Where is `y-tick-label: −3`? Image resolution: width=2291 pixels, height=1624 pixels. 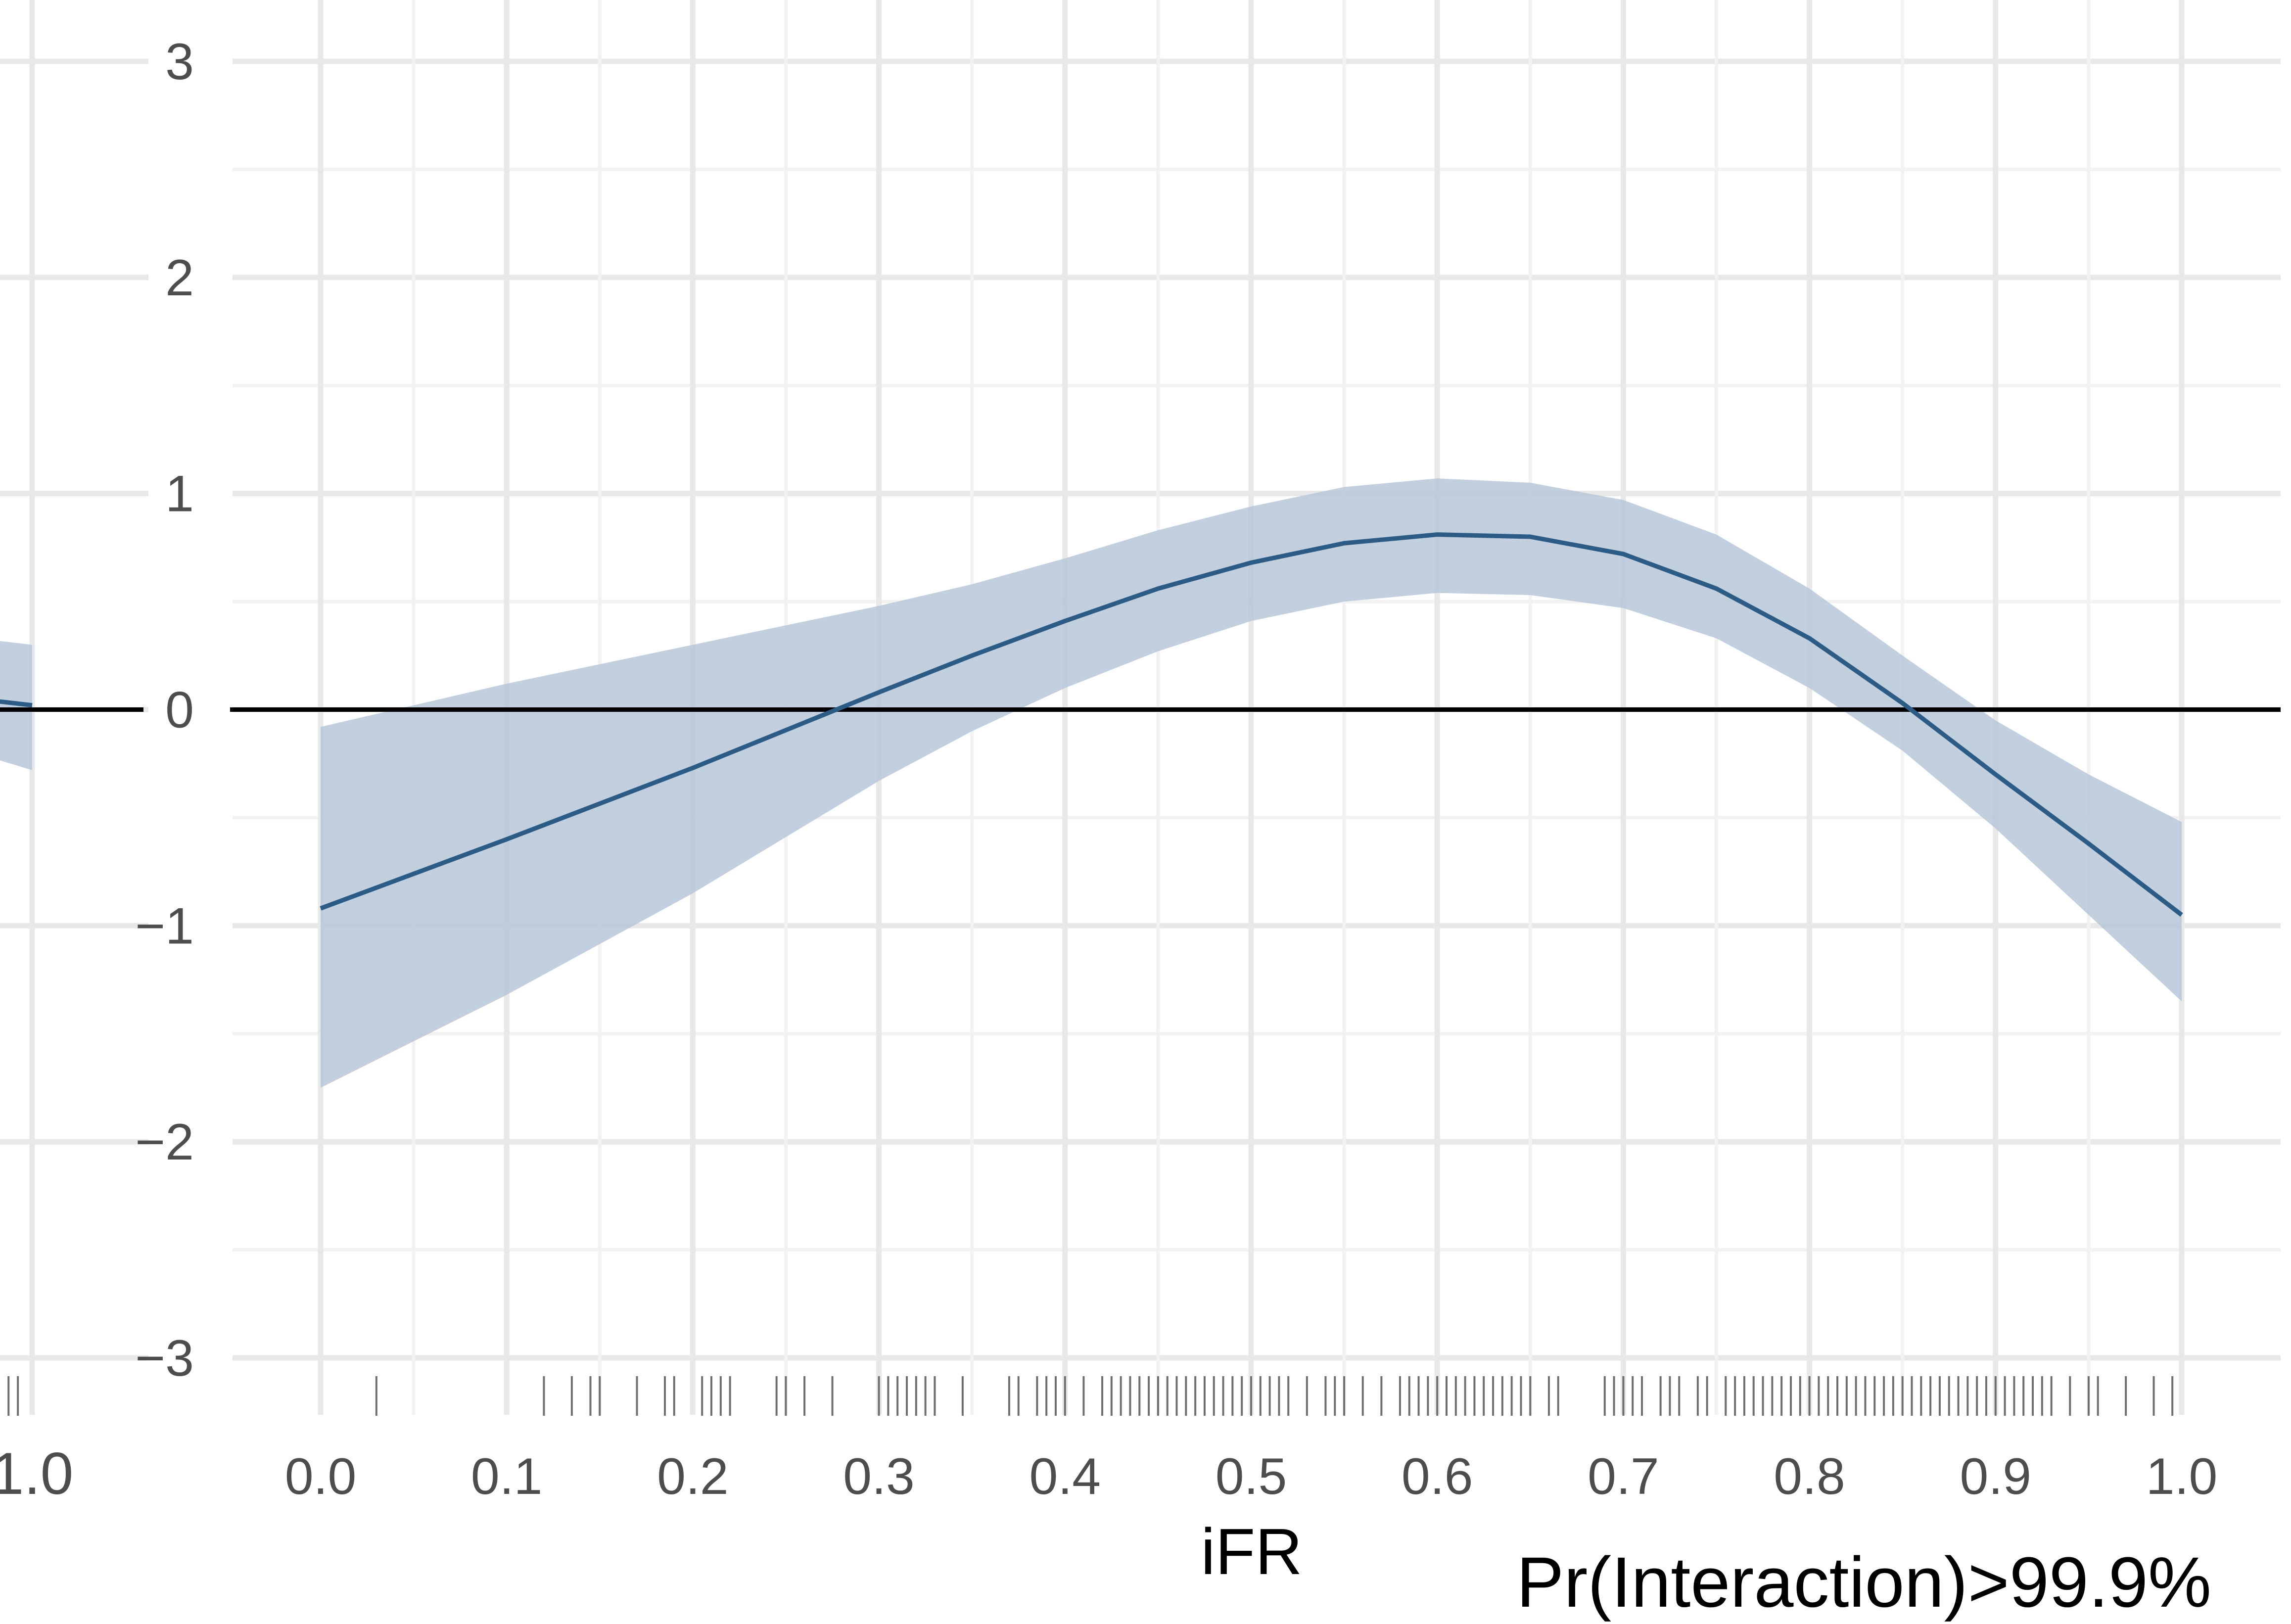 y-tick-label: −3 is located at coordinates (164, 1358).